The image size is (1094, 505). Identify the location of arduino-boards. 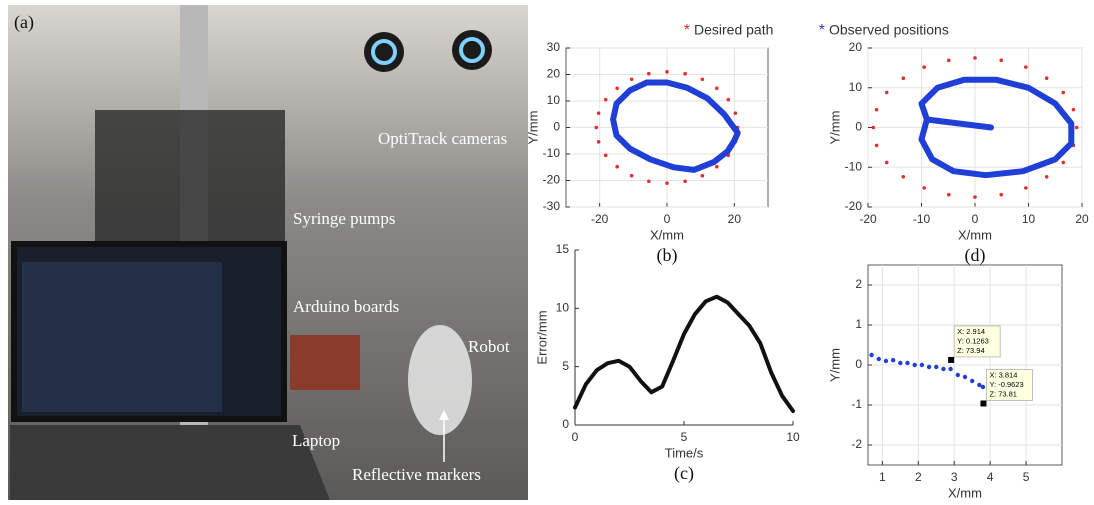
(325, 362).